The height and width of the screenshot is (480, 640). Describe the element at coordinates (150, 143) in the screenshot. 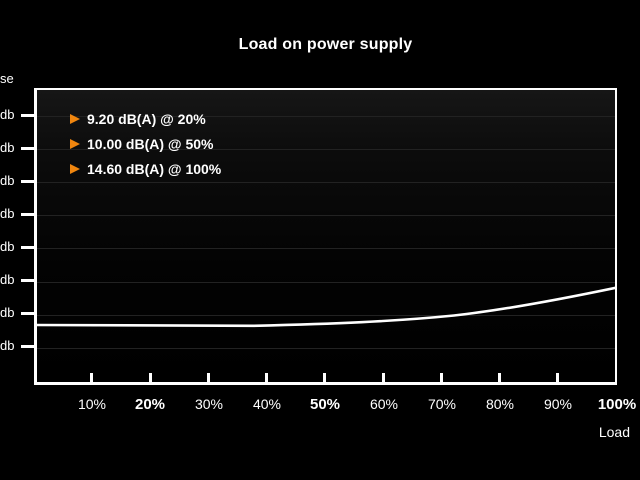

I see `legend-label: 10.00 dB(A) @ 50%` at that location.